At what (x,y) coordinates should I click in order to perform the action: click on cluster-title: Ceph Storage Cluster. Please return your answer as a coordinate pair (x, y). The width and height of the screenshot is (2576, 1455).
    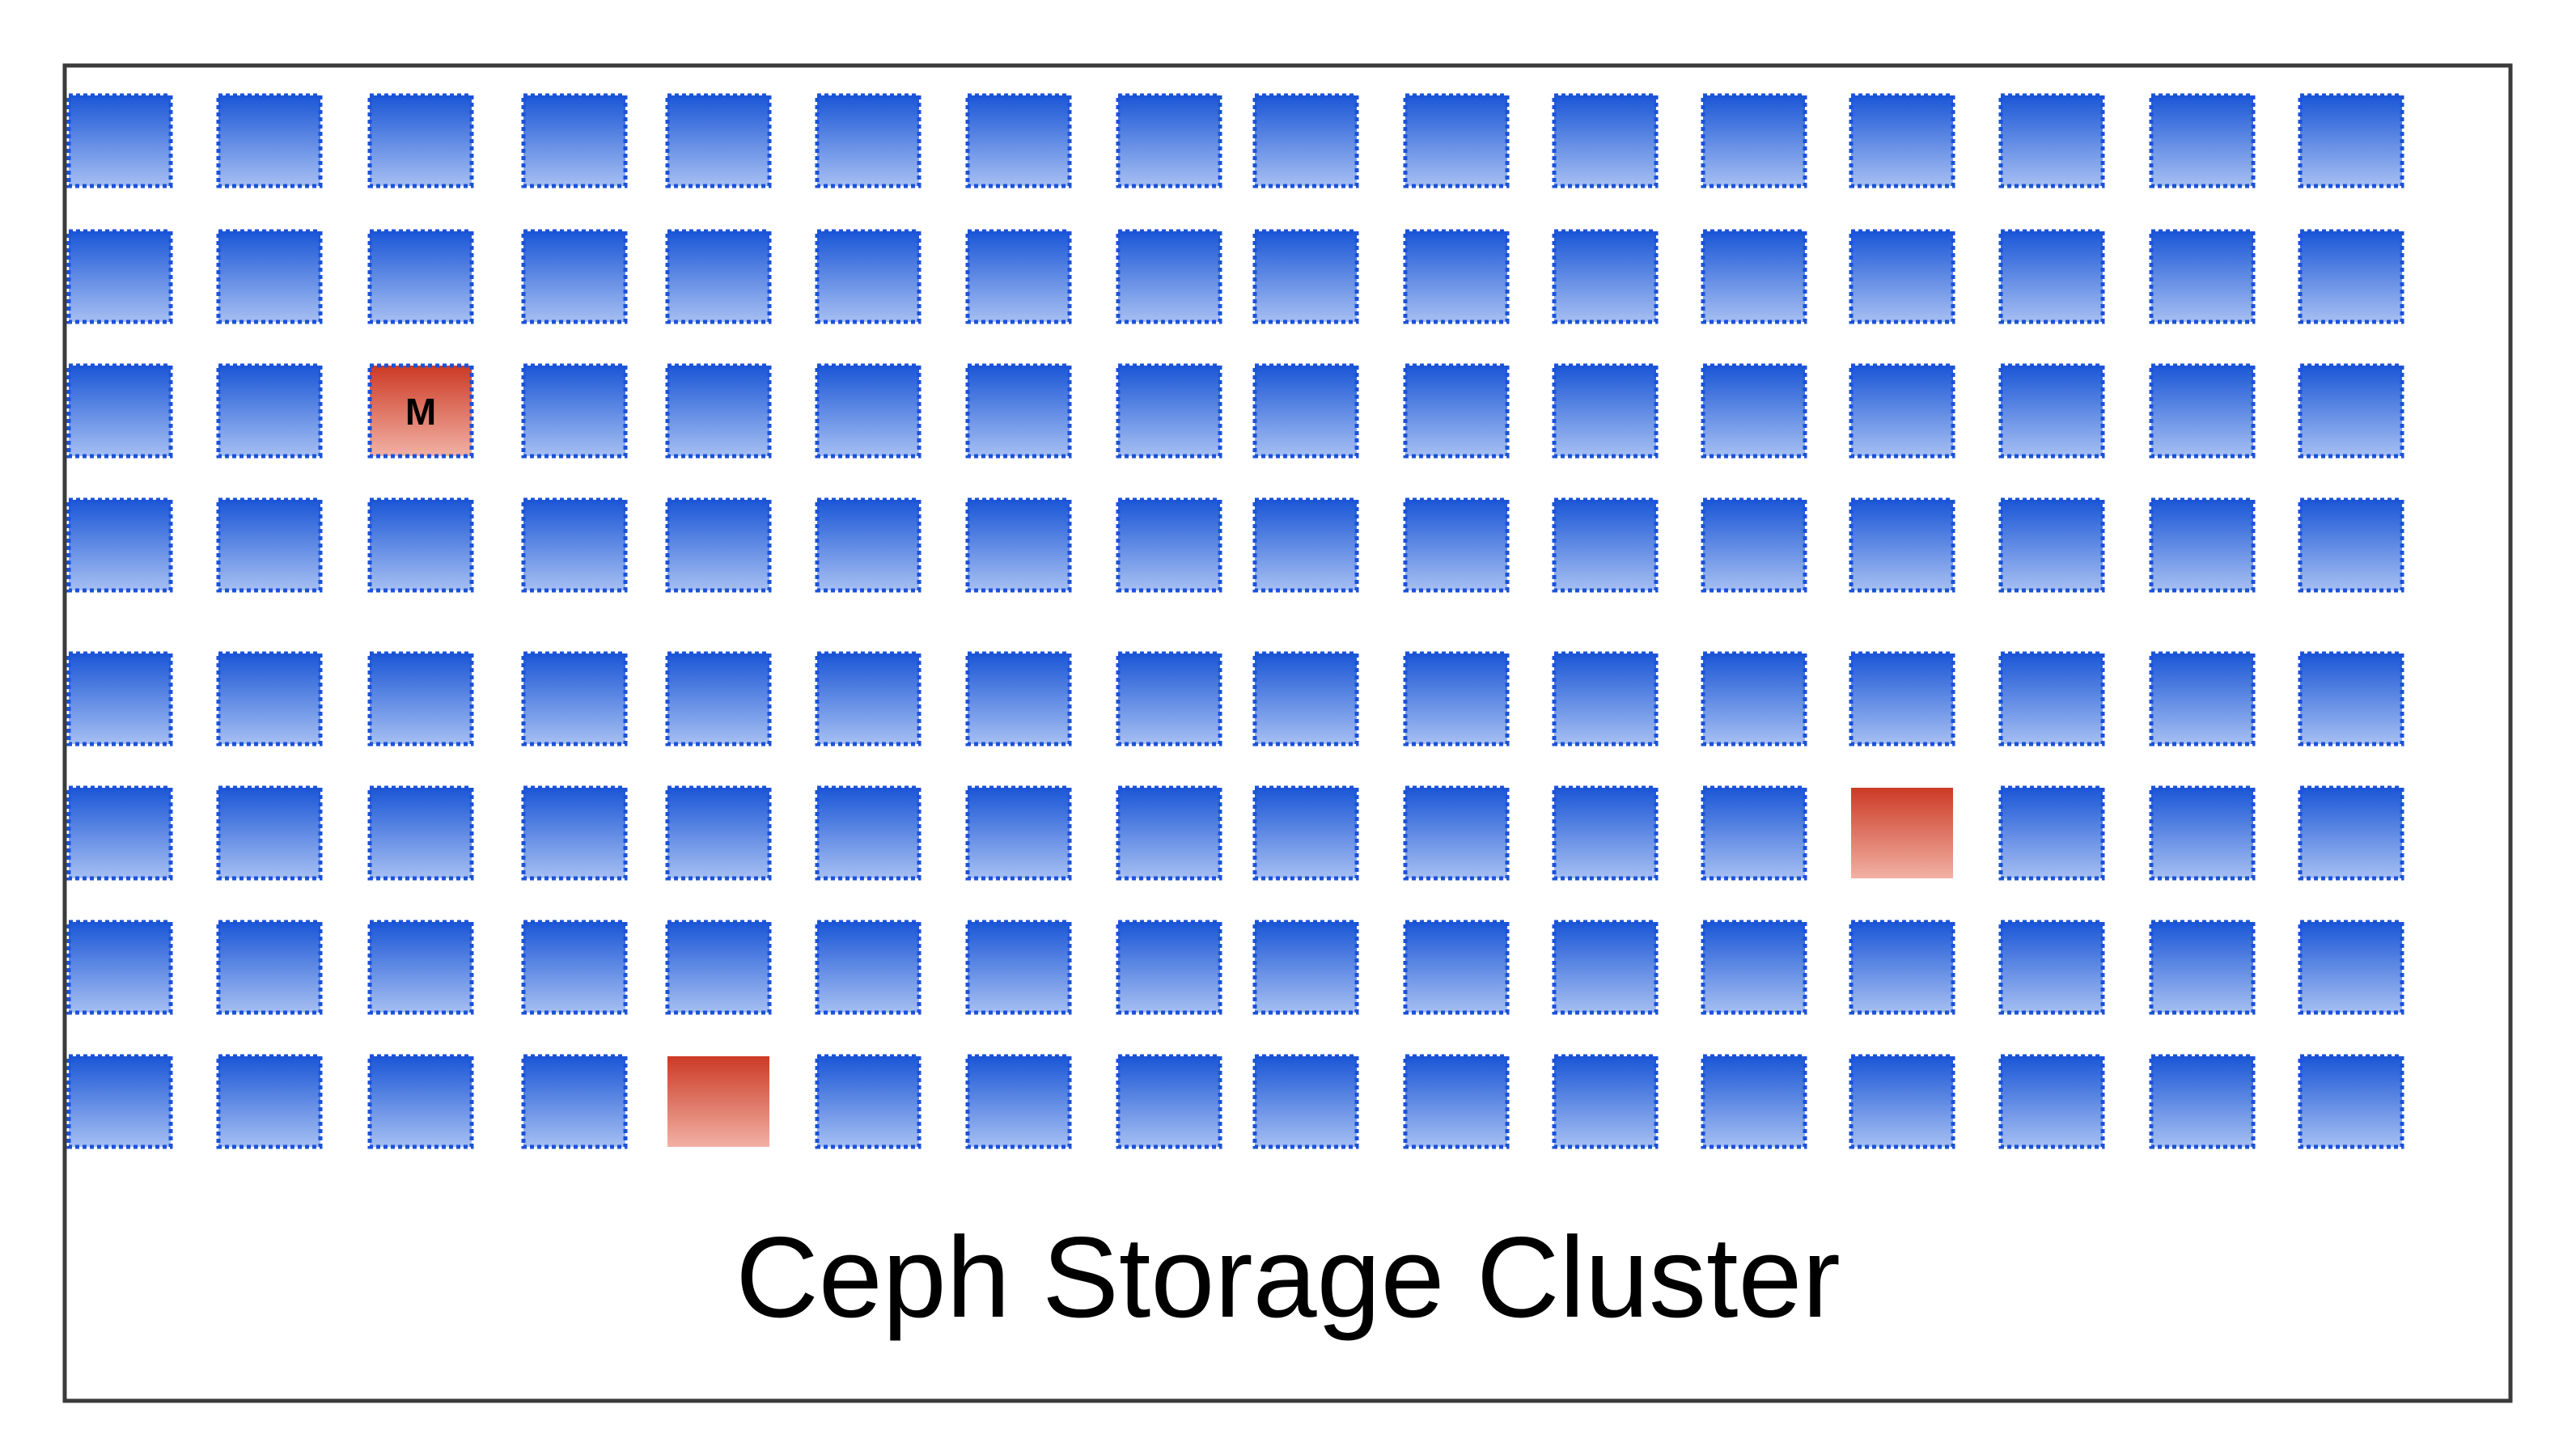
    Looking at the image, I should click on (1288, 1278).